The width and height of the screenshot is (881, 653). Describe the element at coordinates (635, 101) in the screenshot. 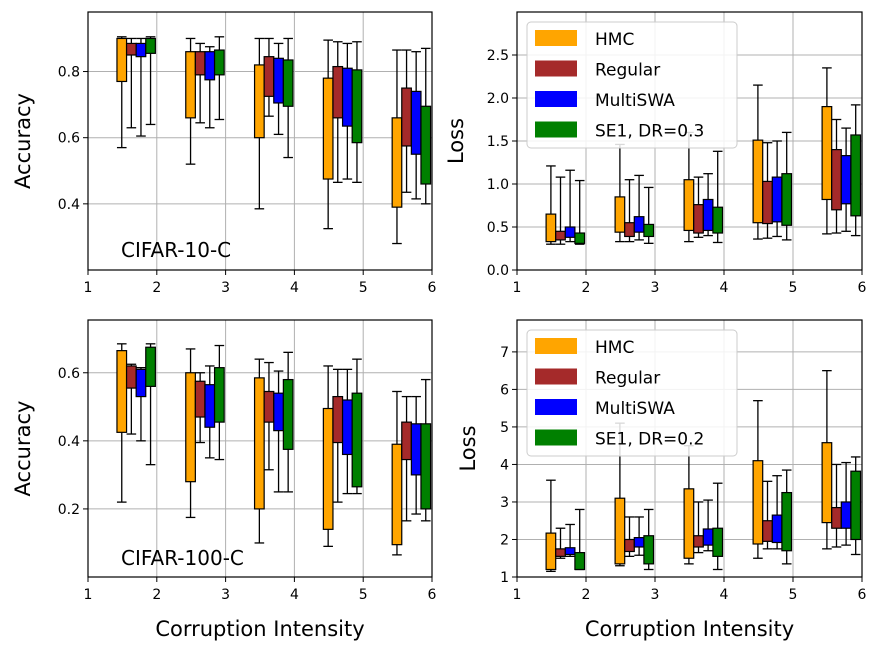

I see `legend-entry: MultiSWA` at that location.